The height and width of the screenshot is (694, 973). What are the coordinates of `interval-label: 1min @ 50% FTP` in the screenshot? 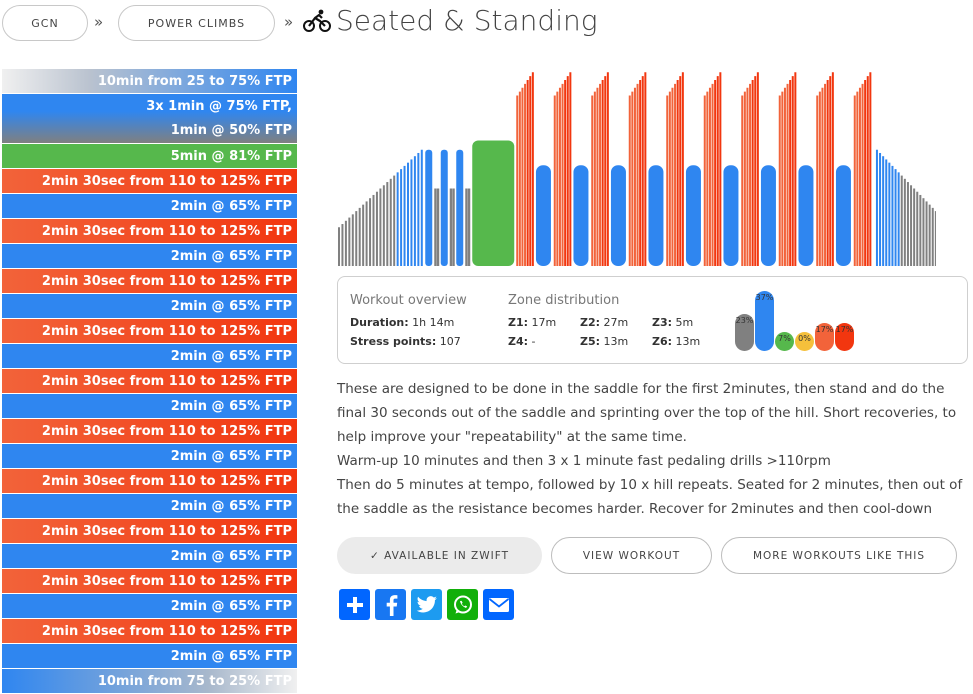 It's located at (231, 130).